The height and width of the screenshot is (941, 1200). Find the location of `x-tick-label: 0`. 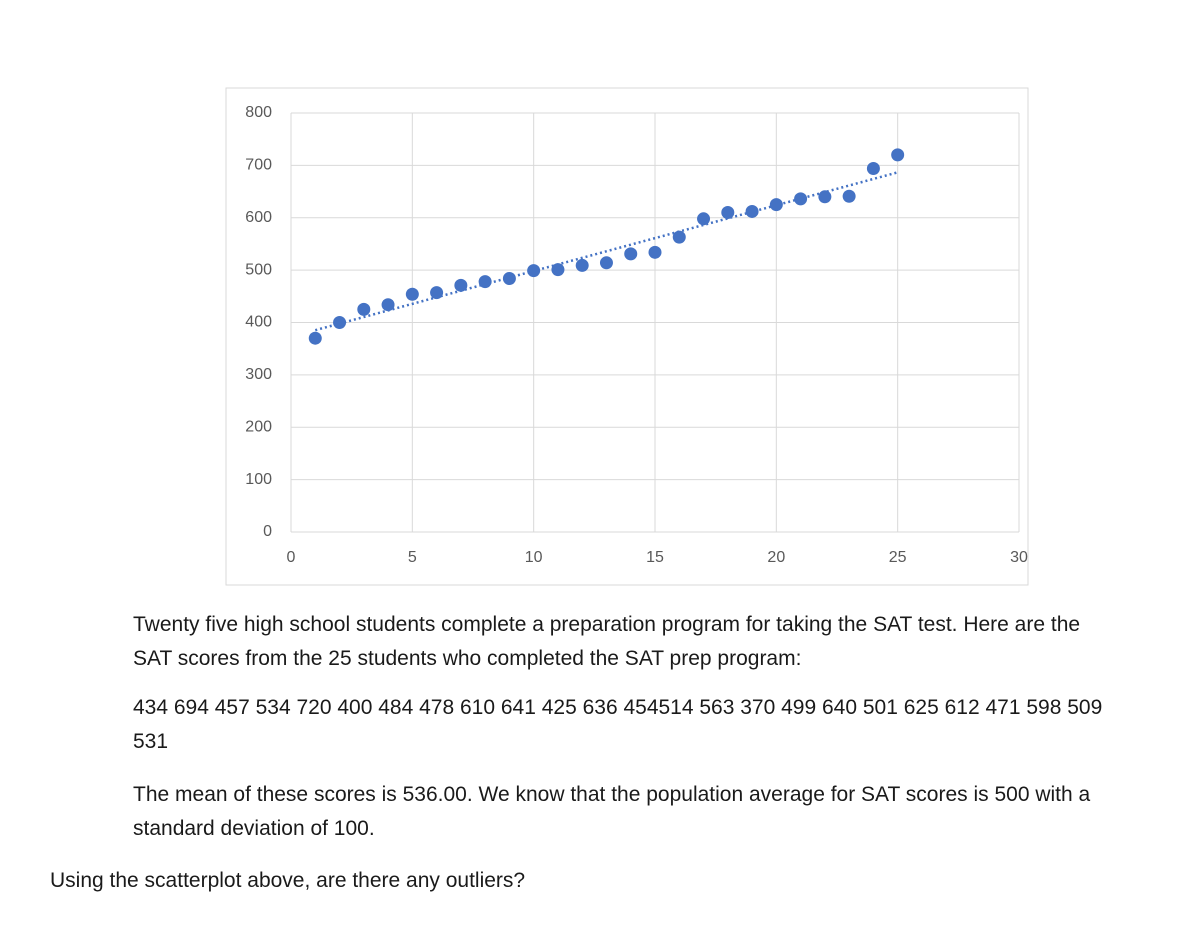

x-tick-label: 0 is located at coordinates (291, 557).